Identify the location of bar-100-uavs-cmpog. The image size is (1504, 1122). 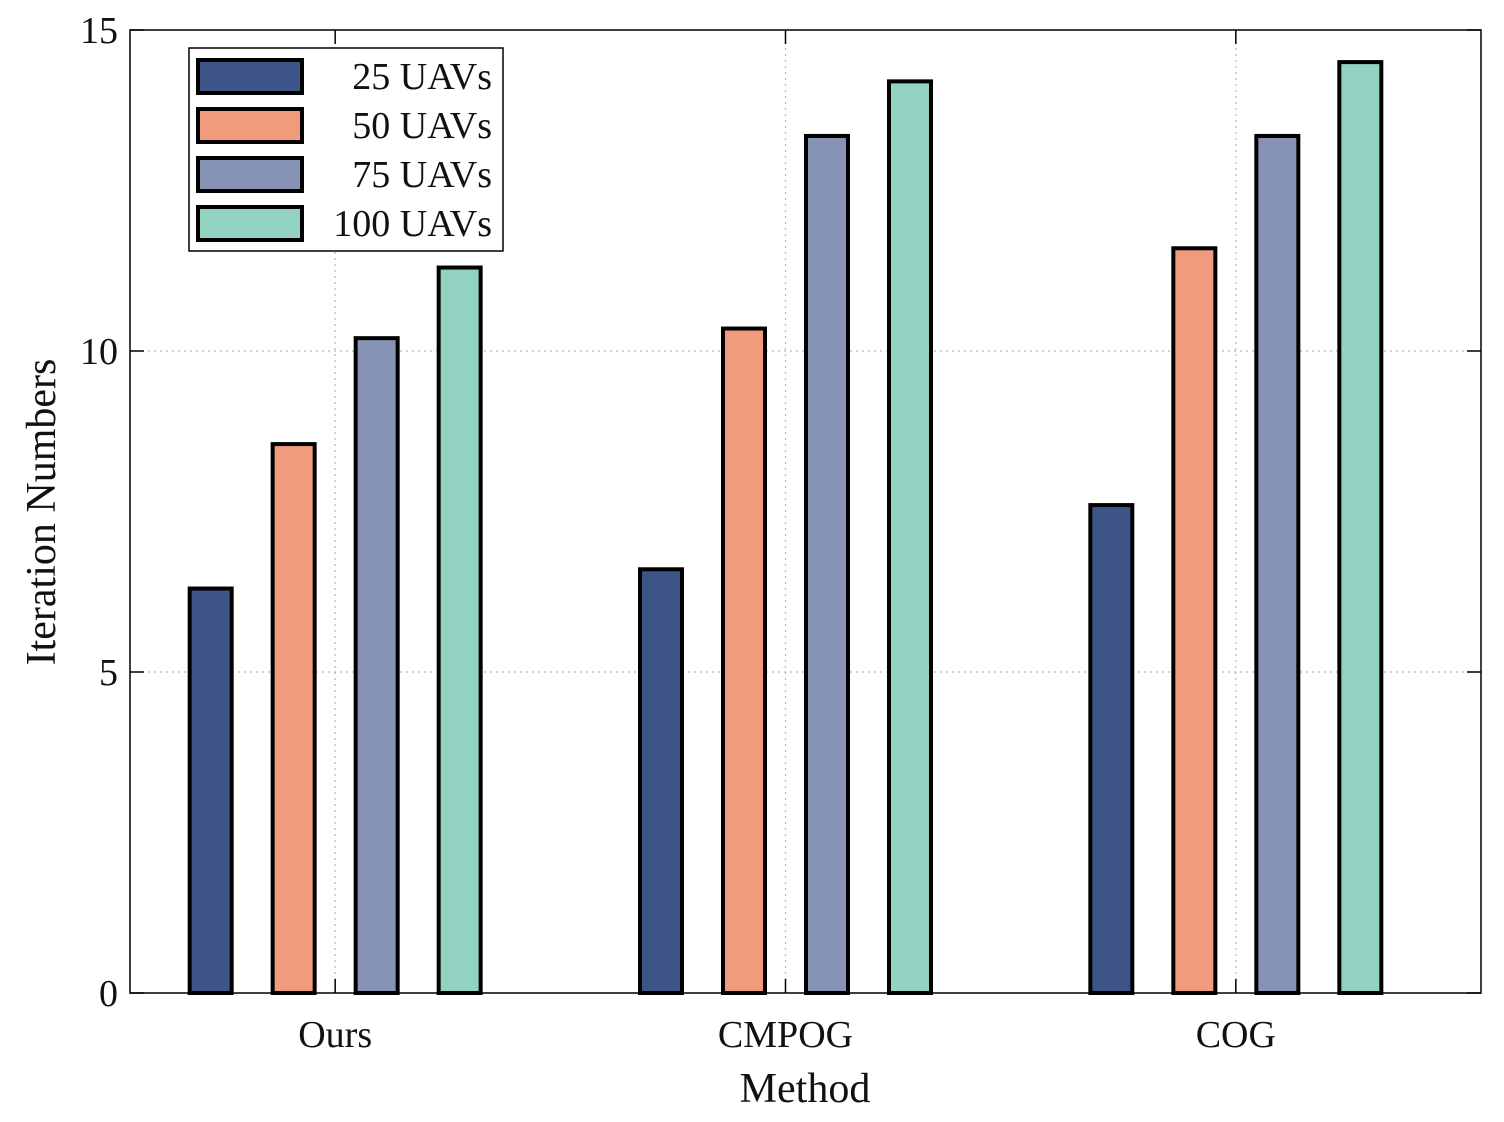
(910, 537).